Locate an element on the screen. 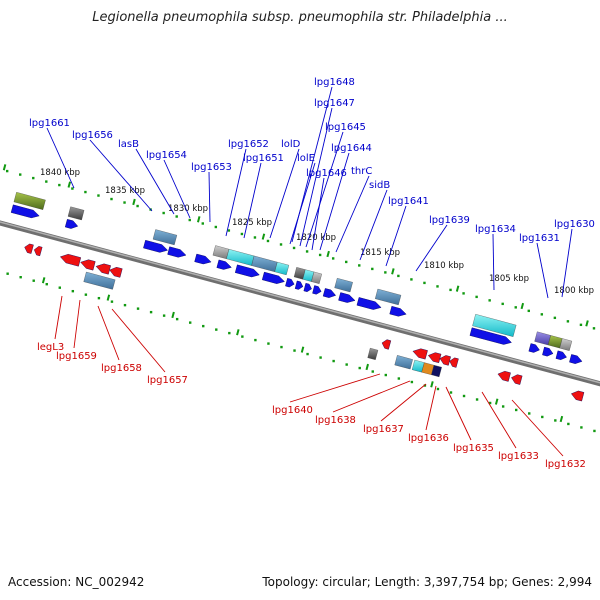 The width and height of the screenshot is (600, 600). gene-label-lole: lolE is located at coordinates (306, 158).